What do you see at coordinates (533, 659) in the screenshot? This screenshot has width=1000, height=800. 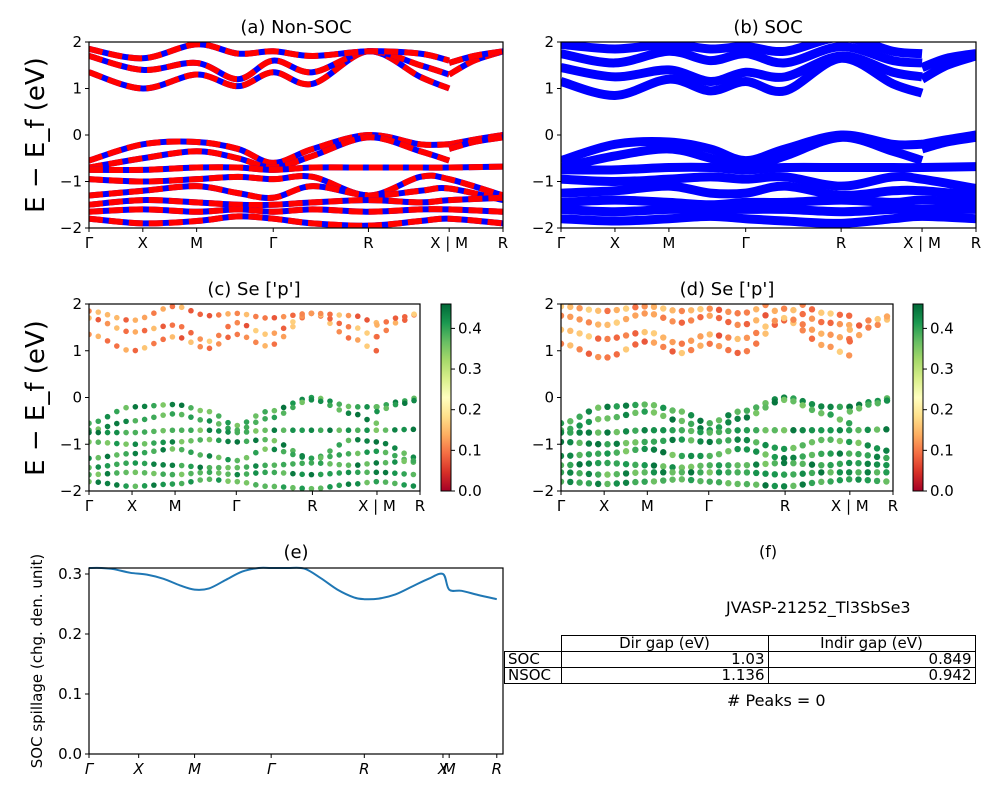 I see `gap-row-label: SOC` at bounding box center [533, 659].